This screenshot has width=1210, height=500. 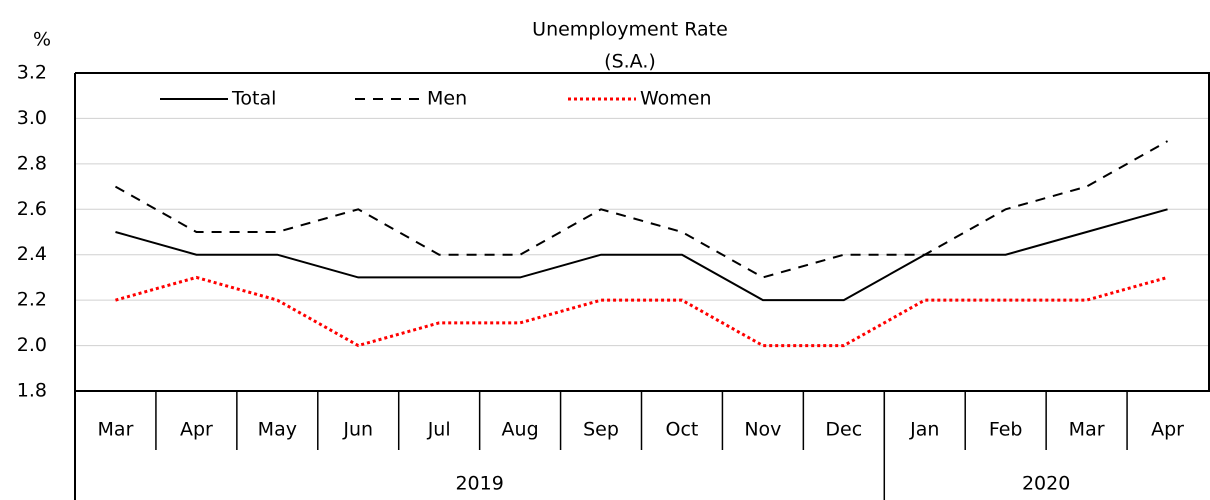 I want to click on x-tick-label: Jul, so click(x=439, y=430).